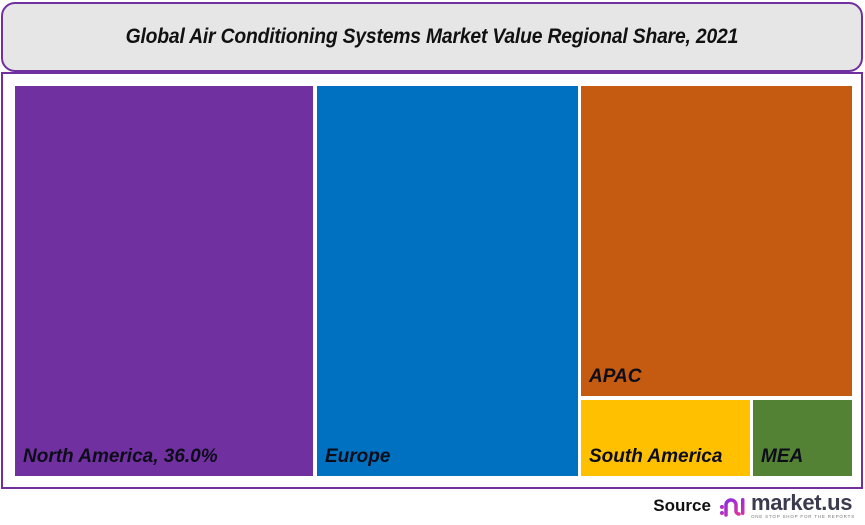 The height and width of the screenshot is (525, 865). What do you see at coordinates (802, 438) in the screenshot?
I see `treemap-cell-mea: MEA` at bounding box center [802, 438].